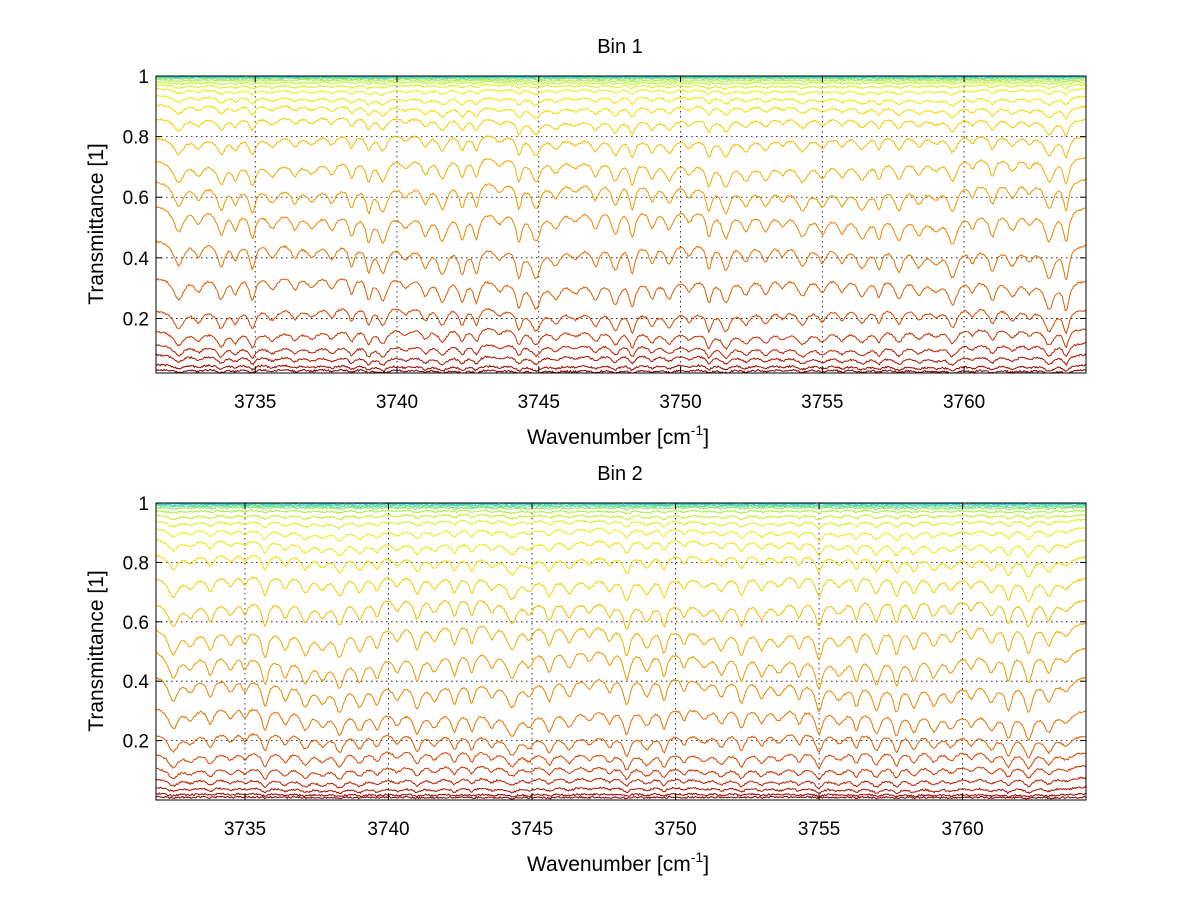 The height and width of the screenshot is (901, 1200). Describe the element at coordinates (697, 857) in the screenshot. I see `bin-2-x-label-superscript: -1` at that location.